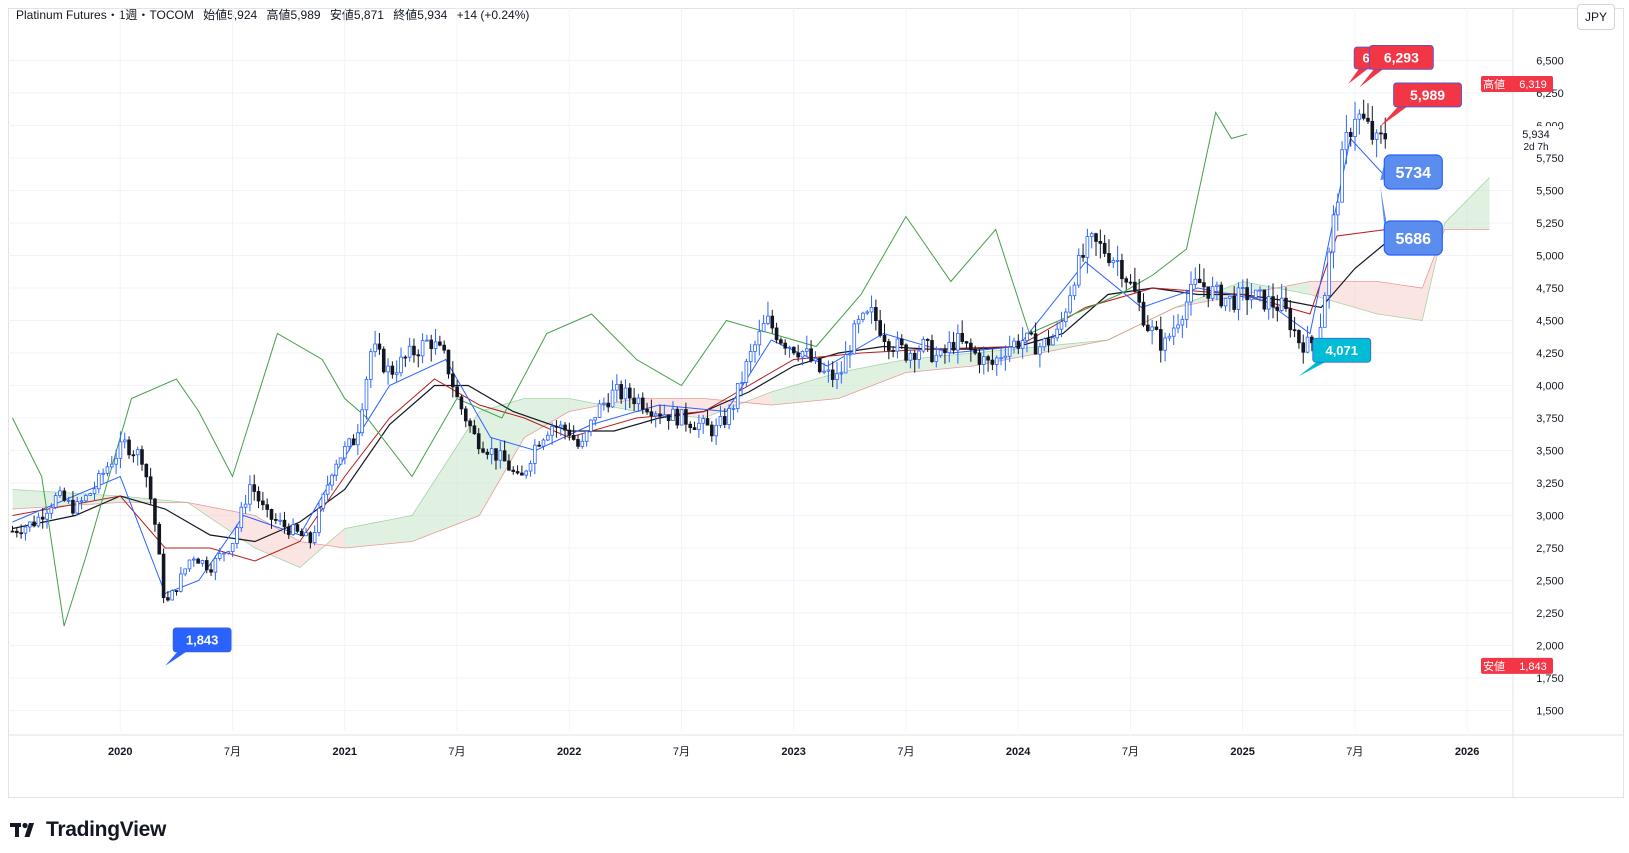 Image resolution: width=1629 pixels, height=853 pixels. I want to click on symbol-title: Platinum Futures・1週・TOCOM, so click(105, 15).